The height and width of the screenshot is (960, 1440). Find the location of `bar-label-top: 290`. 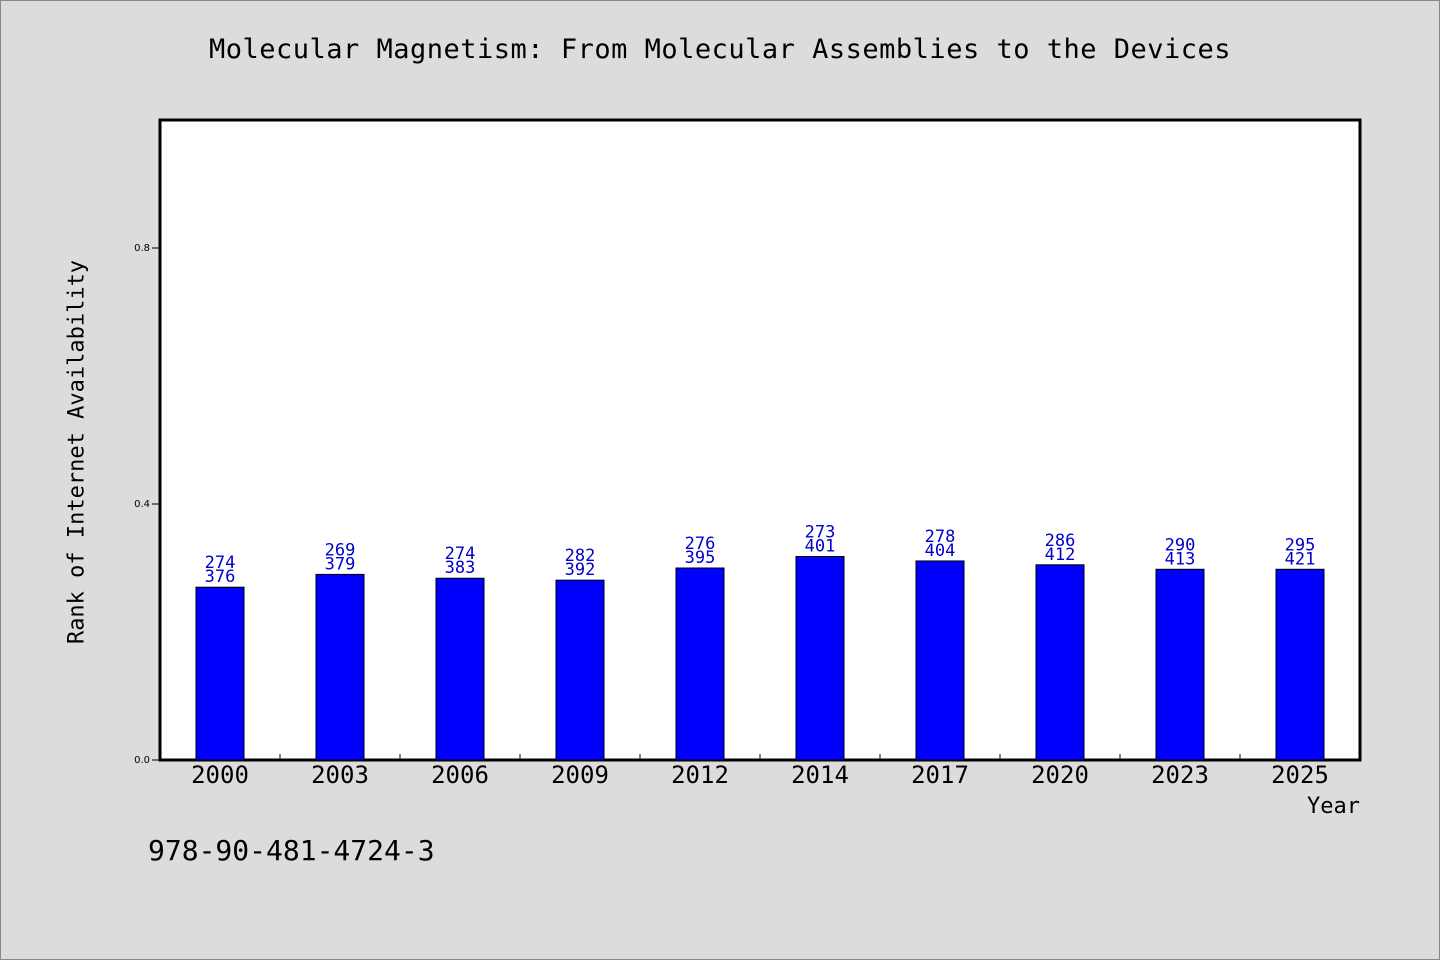

bar-label-top: 290 is located at coordinates (1180, 545).